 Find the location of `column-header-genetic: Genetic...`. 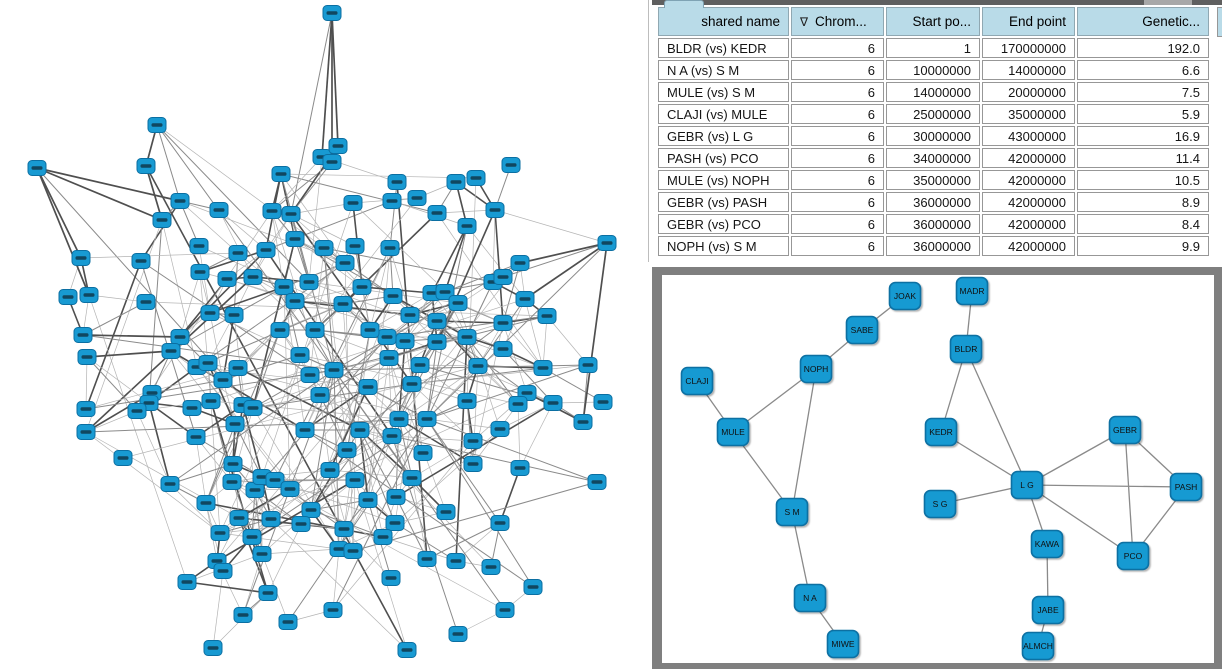

column-header-genetic: Genetic... is located at coordinates (1143, 21).